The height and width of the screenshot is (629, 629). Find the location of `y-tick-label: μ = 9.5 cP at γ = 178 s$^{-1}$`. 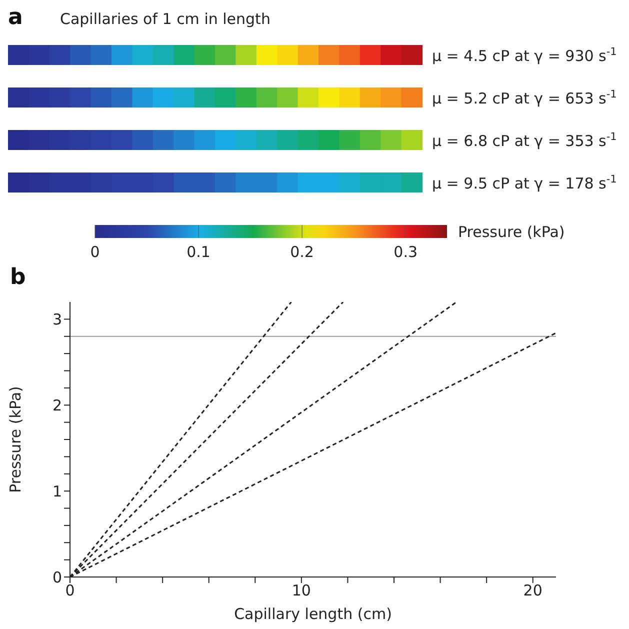

y-tick-label: μ = 9.5 cP at γ = 178 s$^{-1}$ is located at coordinates (524, 183).